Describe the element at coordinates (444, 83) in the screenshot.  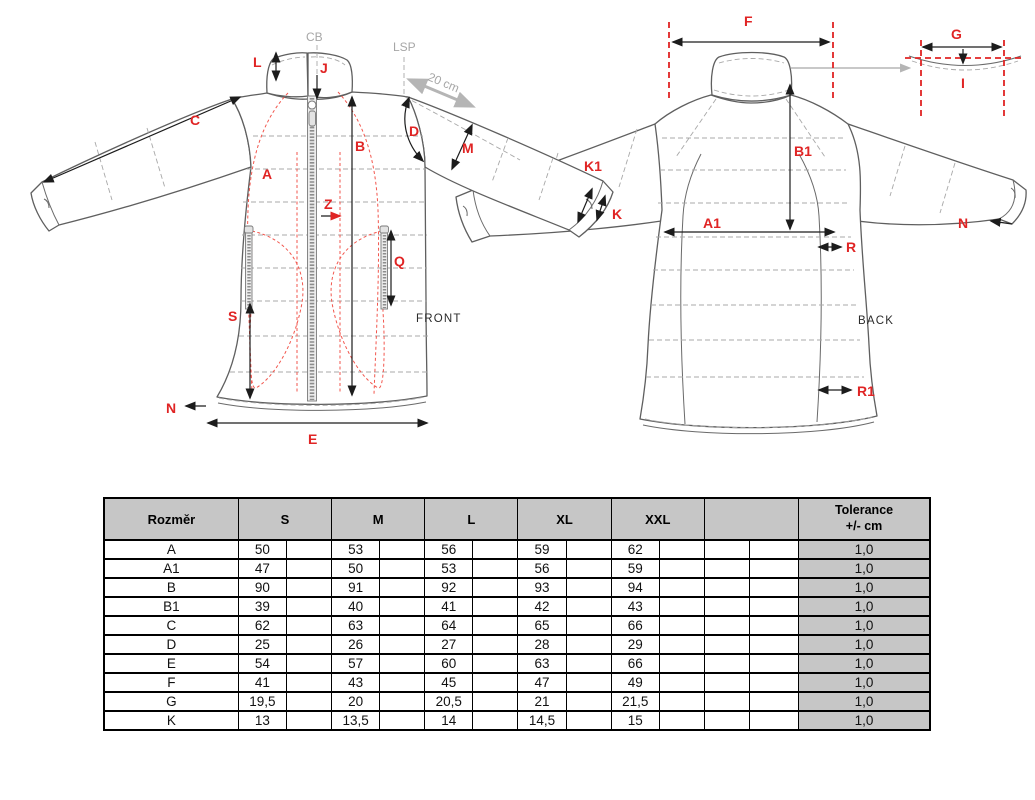
I see `guide-label-20cm: 20 cm` at that location.